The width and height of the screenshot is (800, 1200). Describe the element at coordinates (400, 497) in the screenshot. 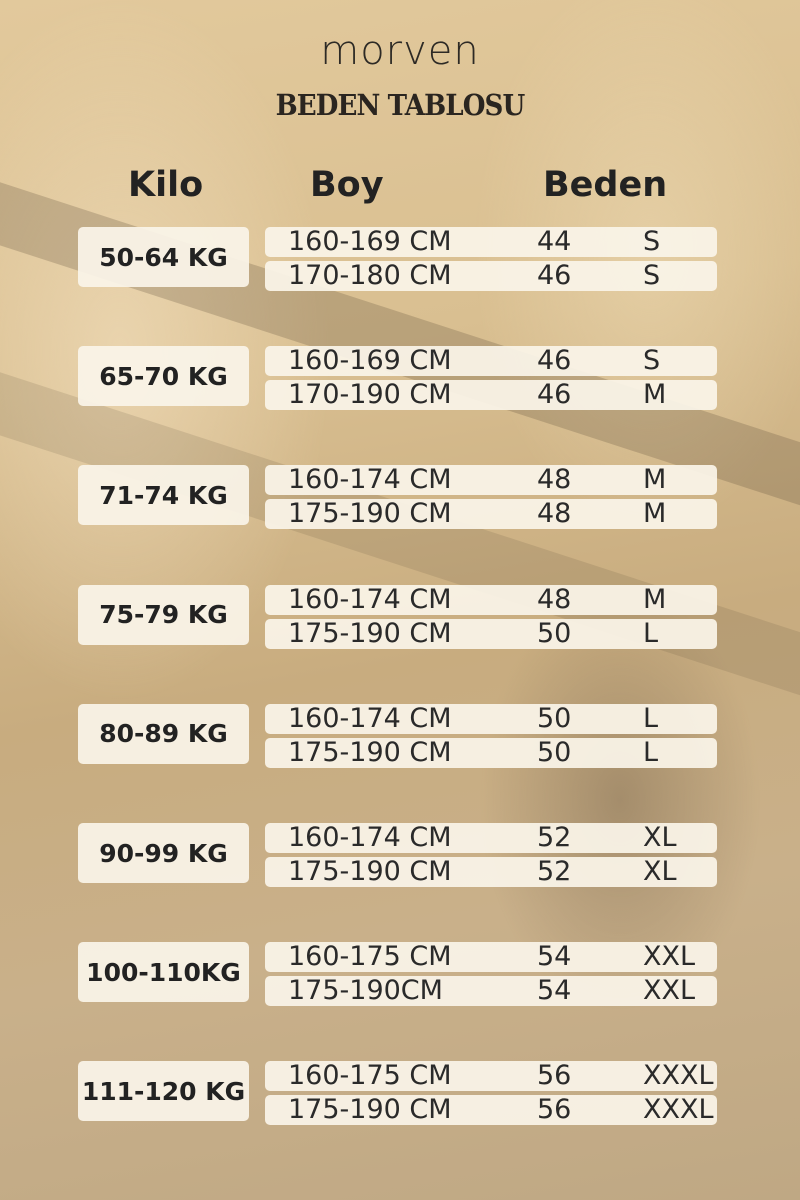

I see `size-group: 71-74 KG 160-174 CM 48 M 175-190 CM 48 M` at that location.